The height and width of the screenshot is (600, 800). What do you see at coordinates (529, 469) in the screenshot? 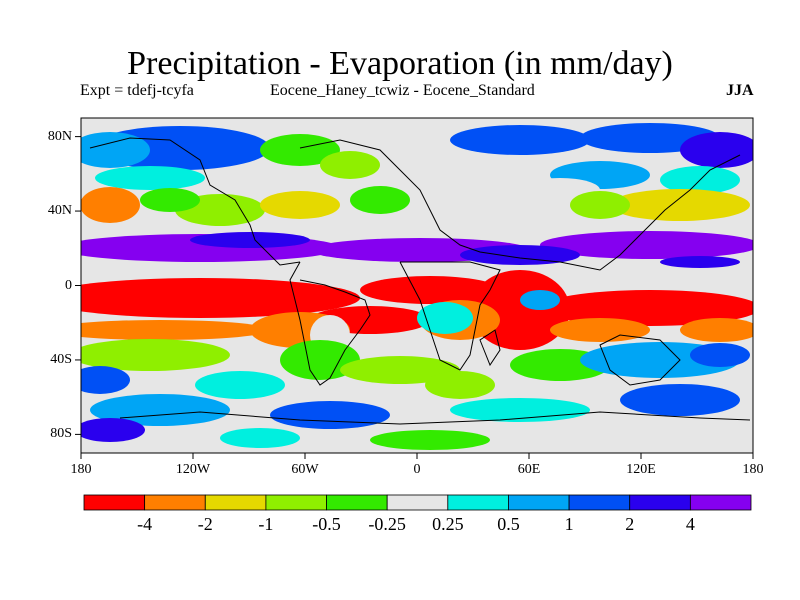
I see `lon-label: 60E` at bounding box center [529, 469].